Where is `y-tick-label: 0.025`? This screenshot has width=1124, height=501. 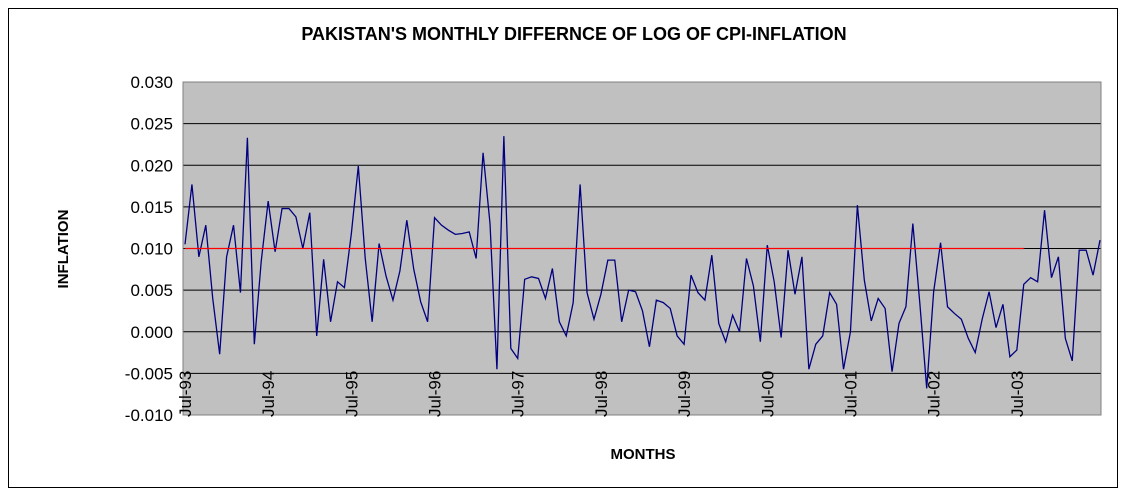 y-tick-label: 0.025 is located at coordinates (151, 124).